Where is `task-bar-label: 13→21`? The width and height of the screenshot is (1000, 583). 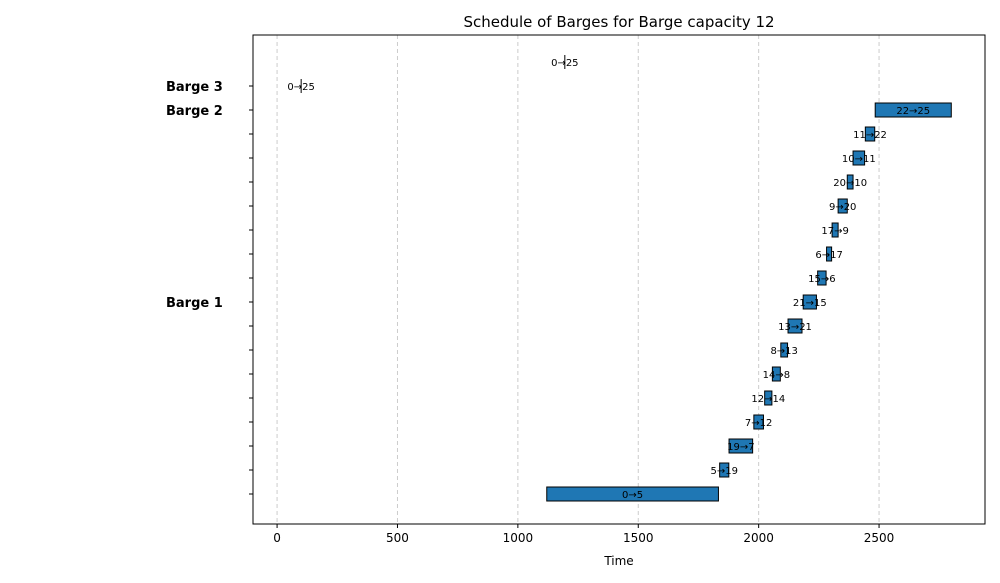
task-bar-label: 13→21 is located at coordinates (795, 327).